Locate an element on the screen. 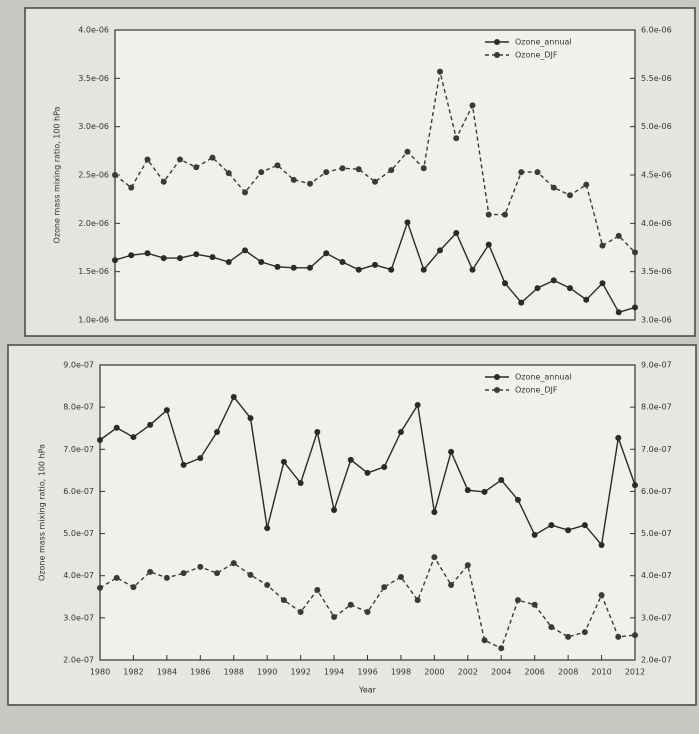  y2-tick-label: 5.0e-07 is located at coordinates (656, 533).